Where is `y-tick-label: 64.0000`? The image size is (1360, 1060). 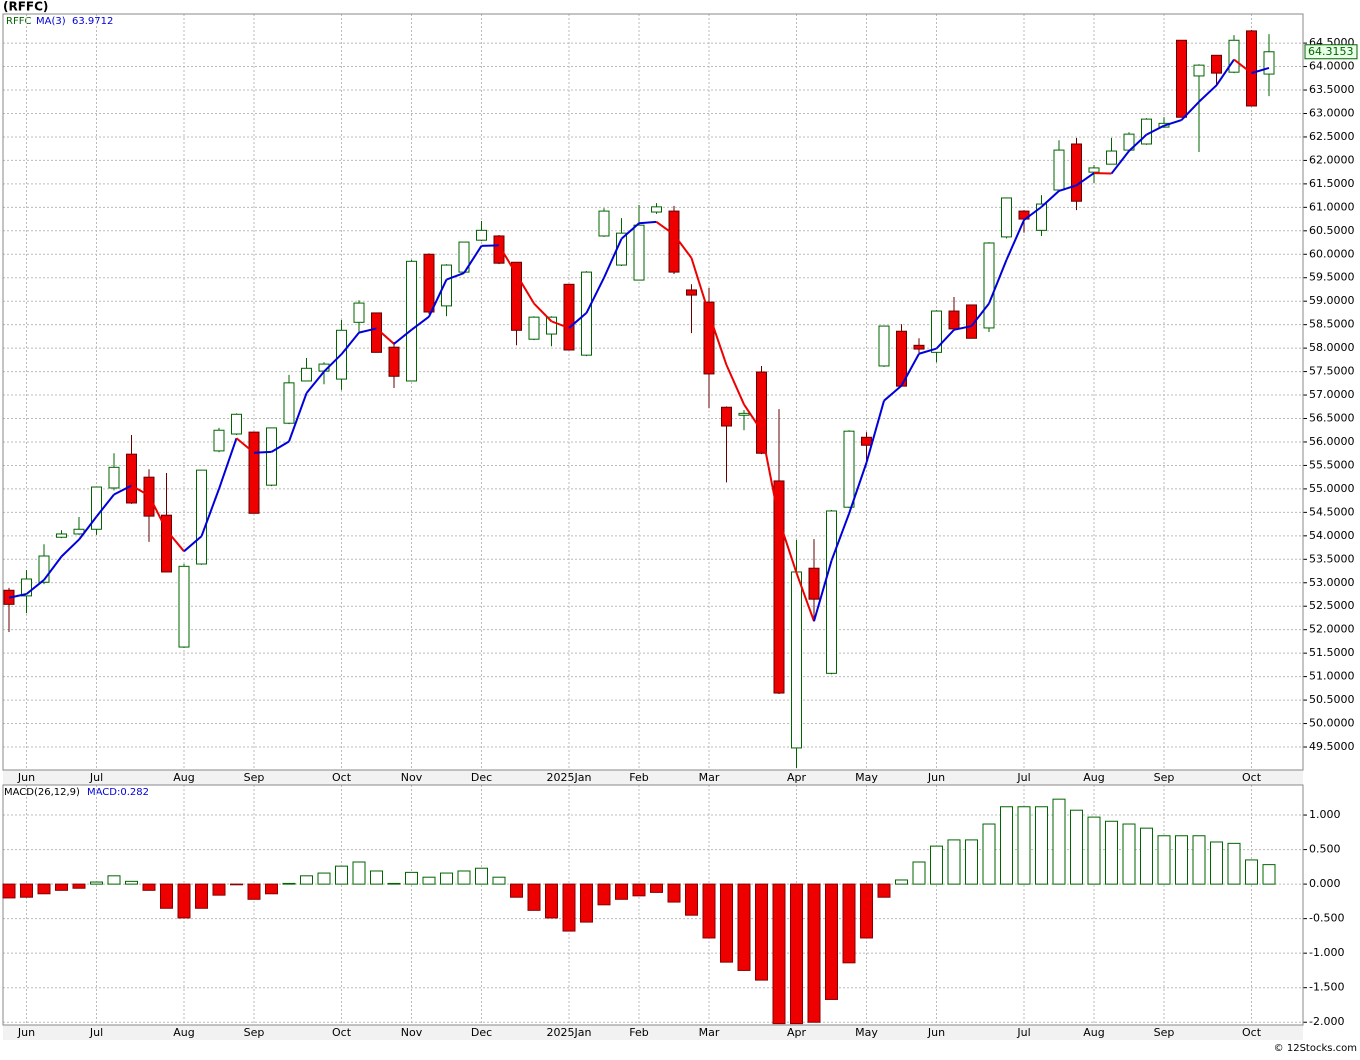 y-tick-label: 64.0000 is located at coordinates (1332, 66).